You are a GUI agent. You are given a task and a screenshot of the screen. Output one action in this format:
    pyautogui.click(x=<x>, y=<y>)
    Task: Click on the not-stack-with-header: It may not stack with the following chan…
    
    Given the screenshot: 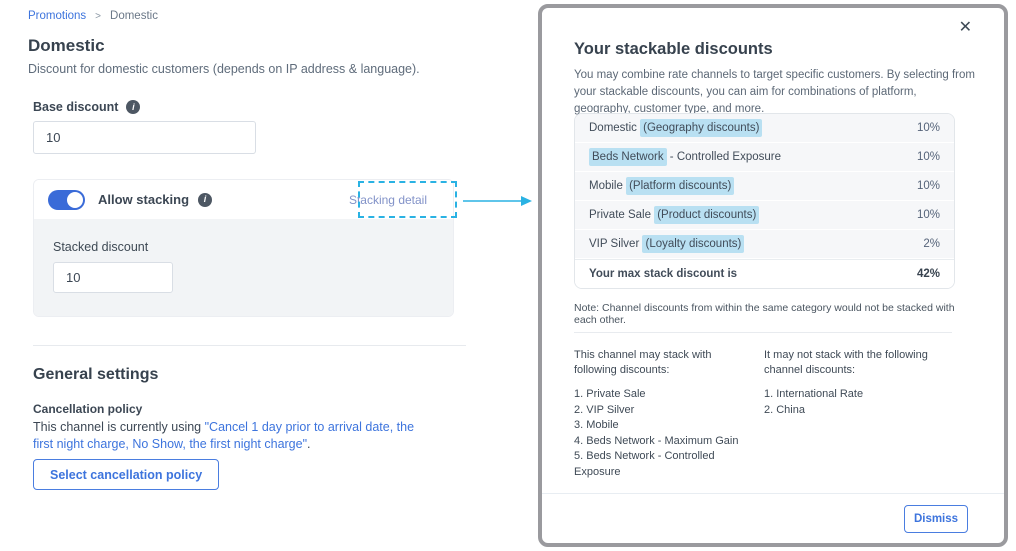 What is the action you would take?
    pyautogui.click(x=846, y=362)
    